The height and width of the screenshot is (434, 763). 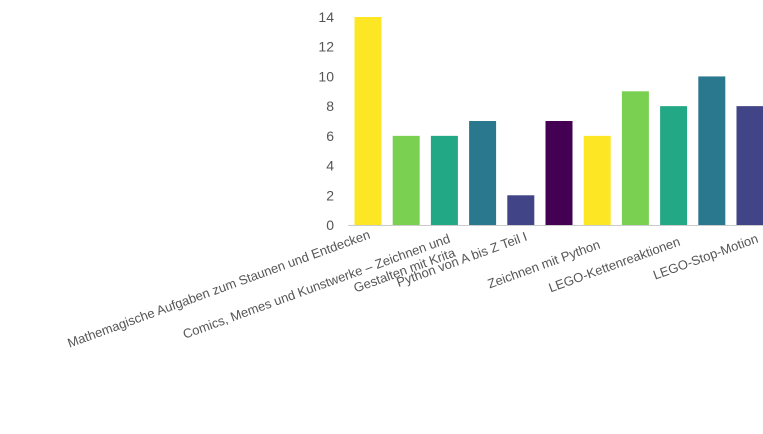 I want to click on y-tick-label: 6, so click(x=330, y=136).